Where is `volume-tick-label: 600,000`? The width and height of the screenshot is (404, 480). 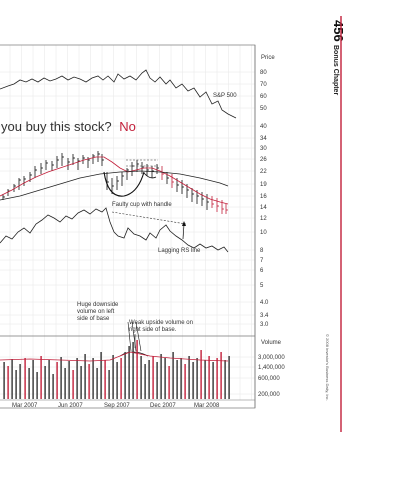
volume-tick-label: 600,000 is located at coordinates (269, 379).